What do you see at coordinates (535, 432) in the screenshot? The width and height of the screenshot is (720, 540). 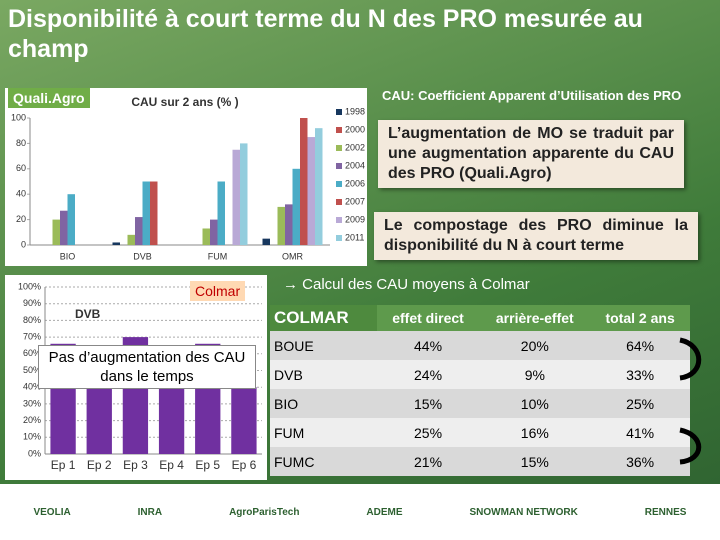 I see `table-cell: 16%` at bounding box center [535, 432].